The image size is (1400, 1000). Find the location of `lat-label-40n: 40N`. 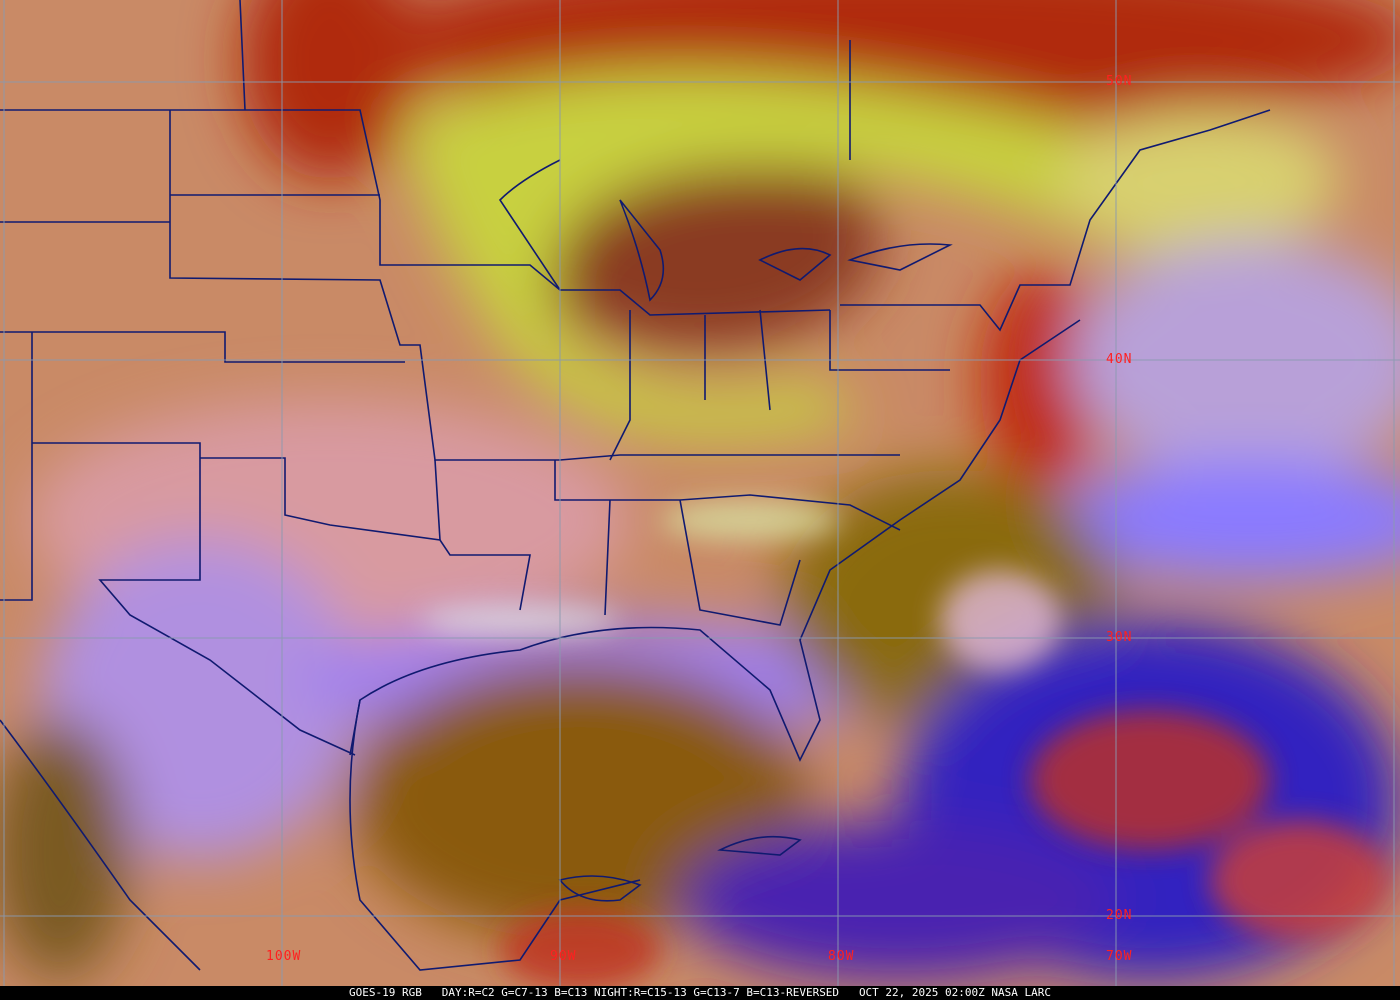

lat-label-40n: 40N is located at coordinates (1119, 359).